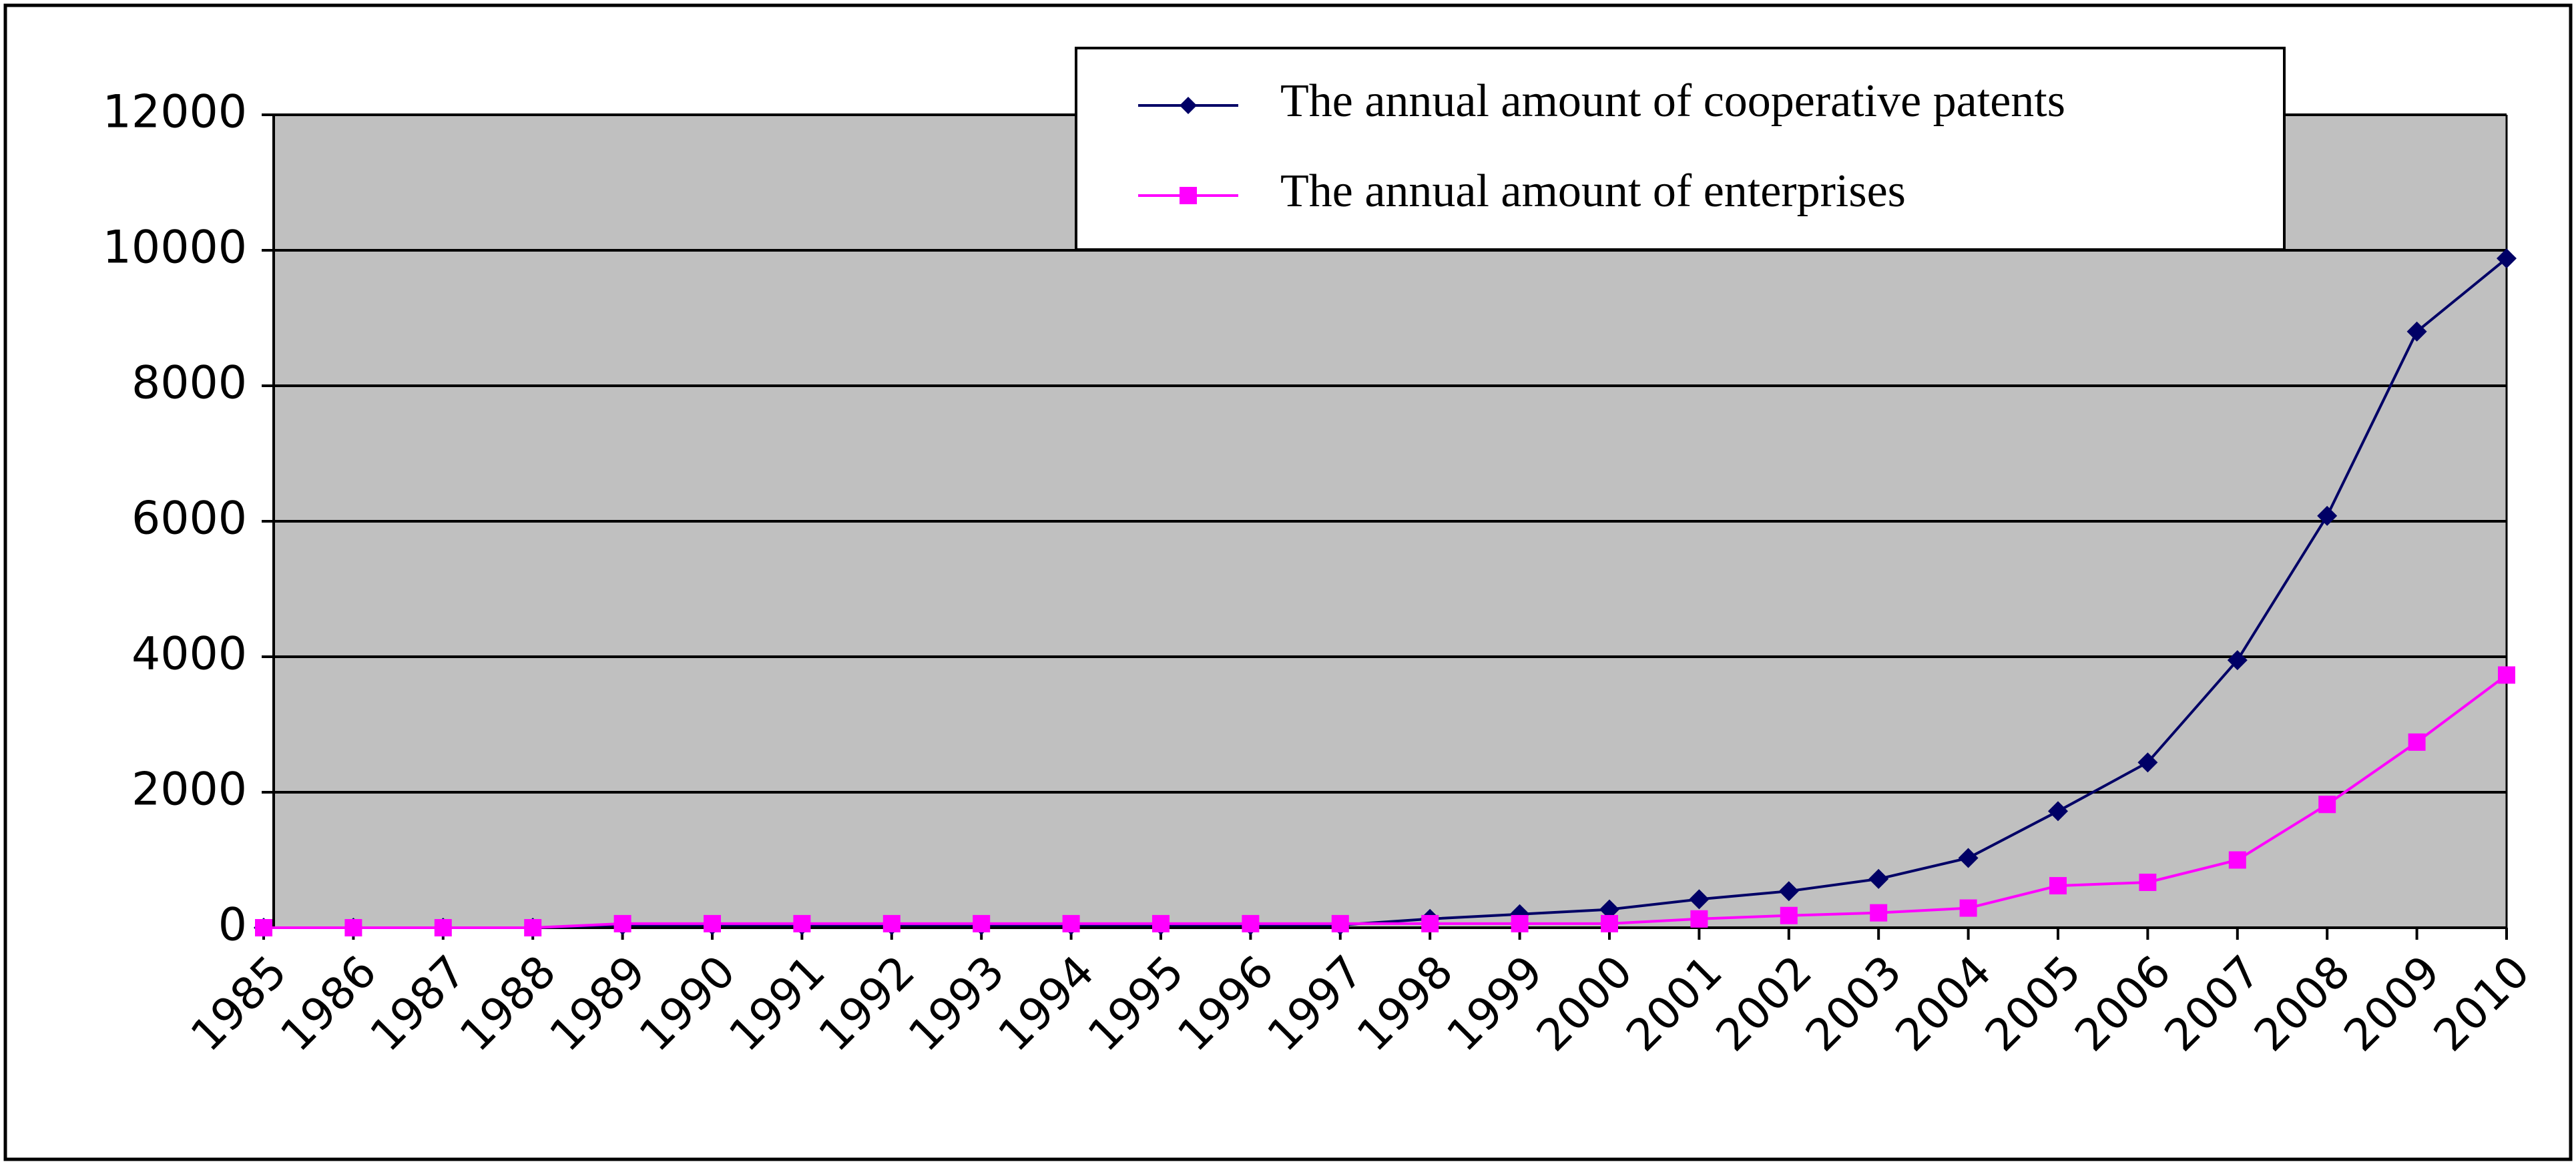  What do you see at coordinates (1672, 101) in the screenshot?
I see `legend-label-cooperative: The annual amount of cooperative patents` at bounding box center [1672, 101].